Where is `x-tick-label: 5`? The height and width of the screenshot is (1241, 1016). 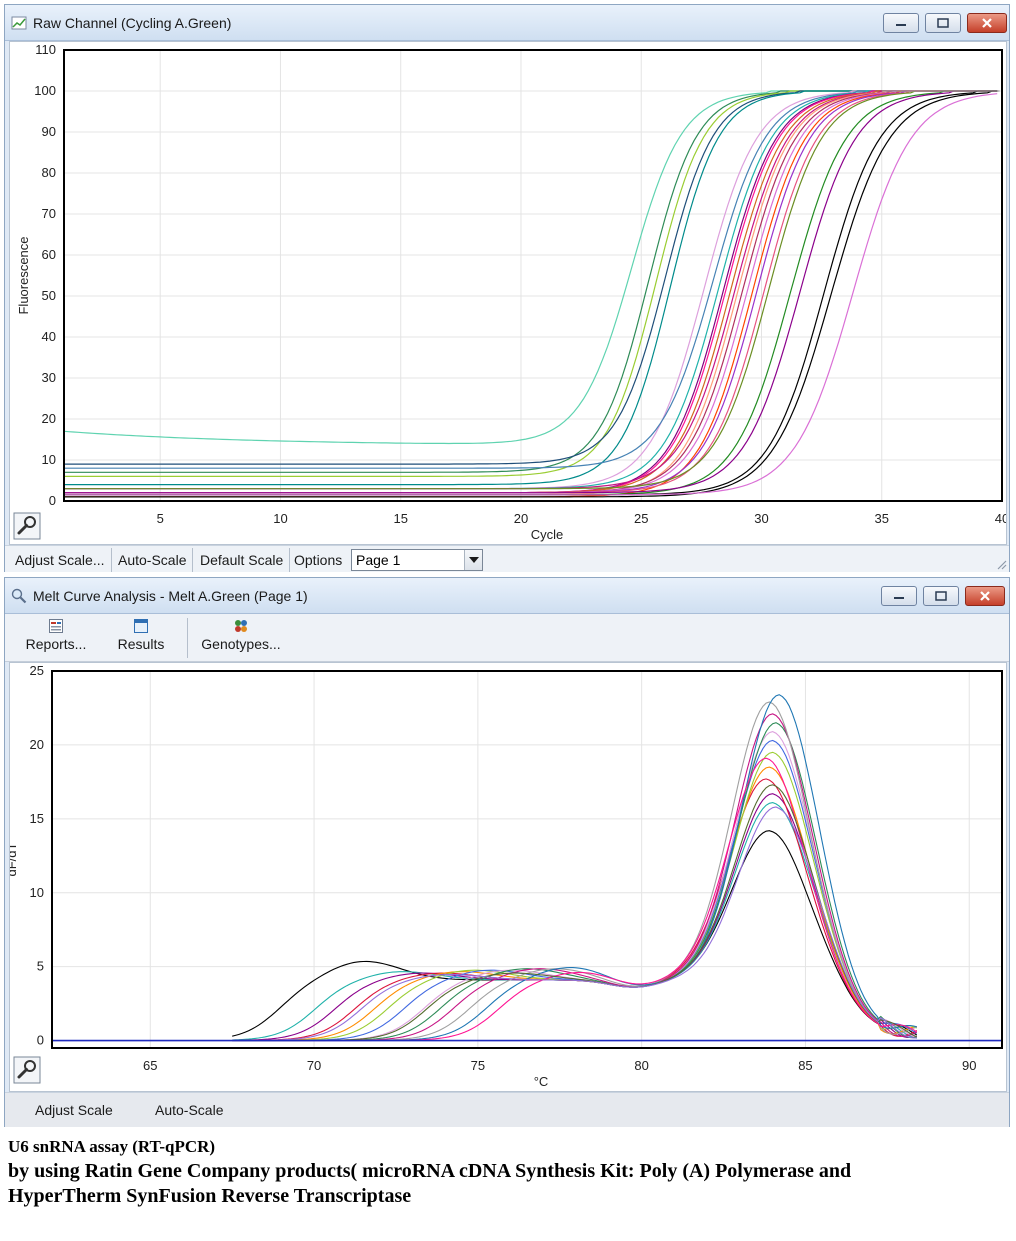
x-tick-label: 5 is located at coordinates (160, 518).